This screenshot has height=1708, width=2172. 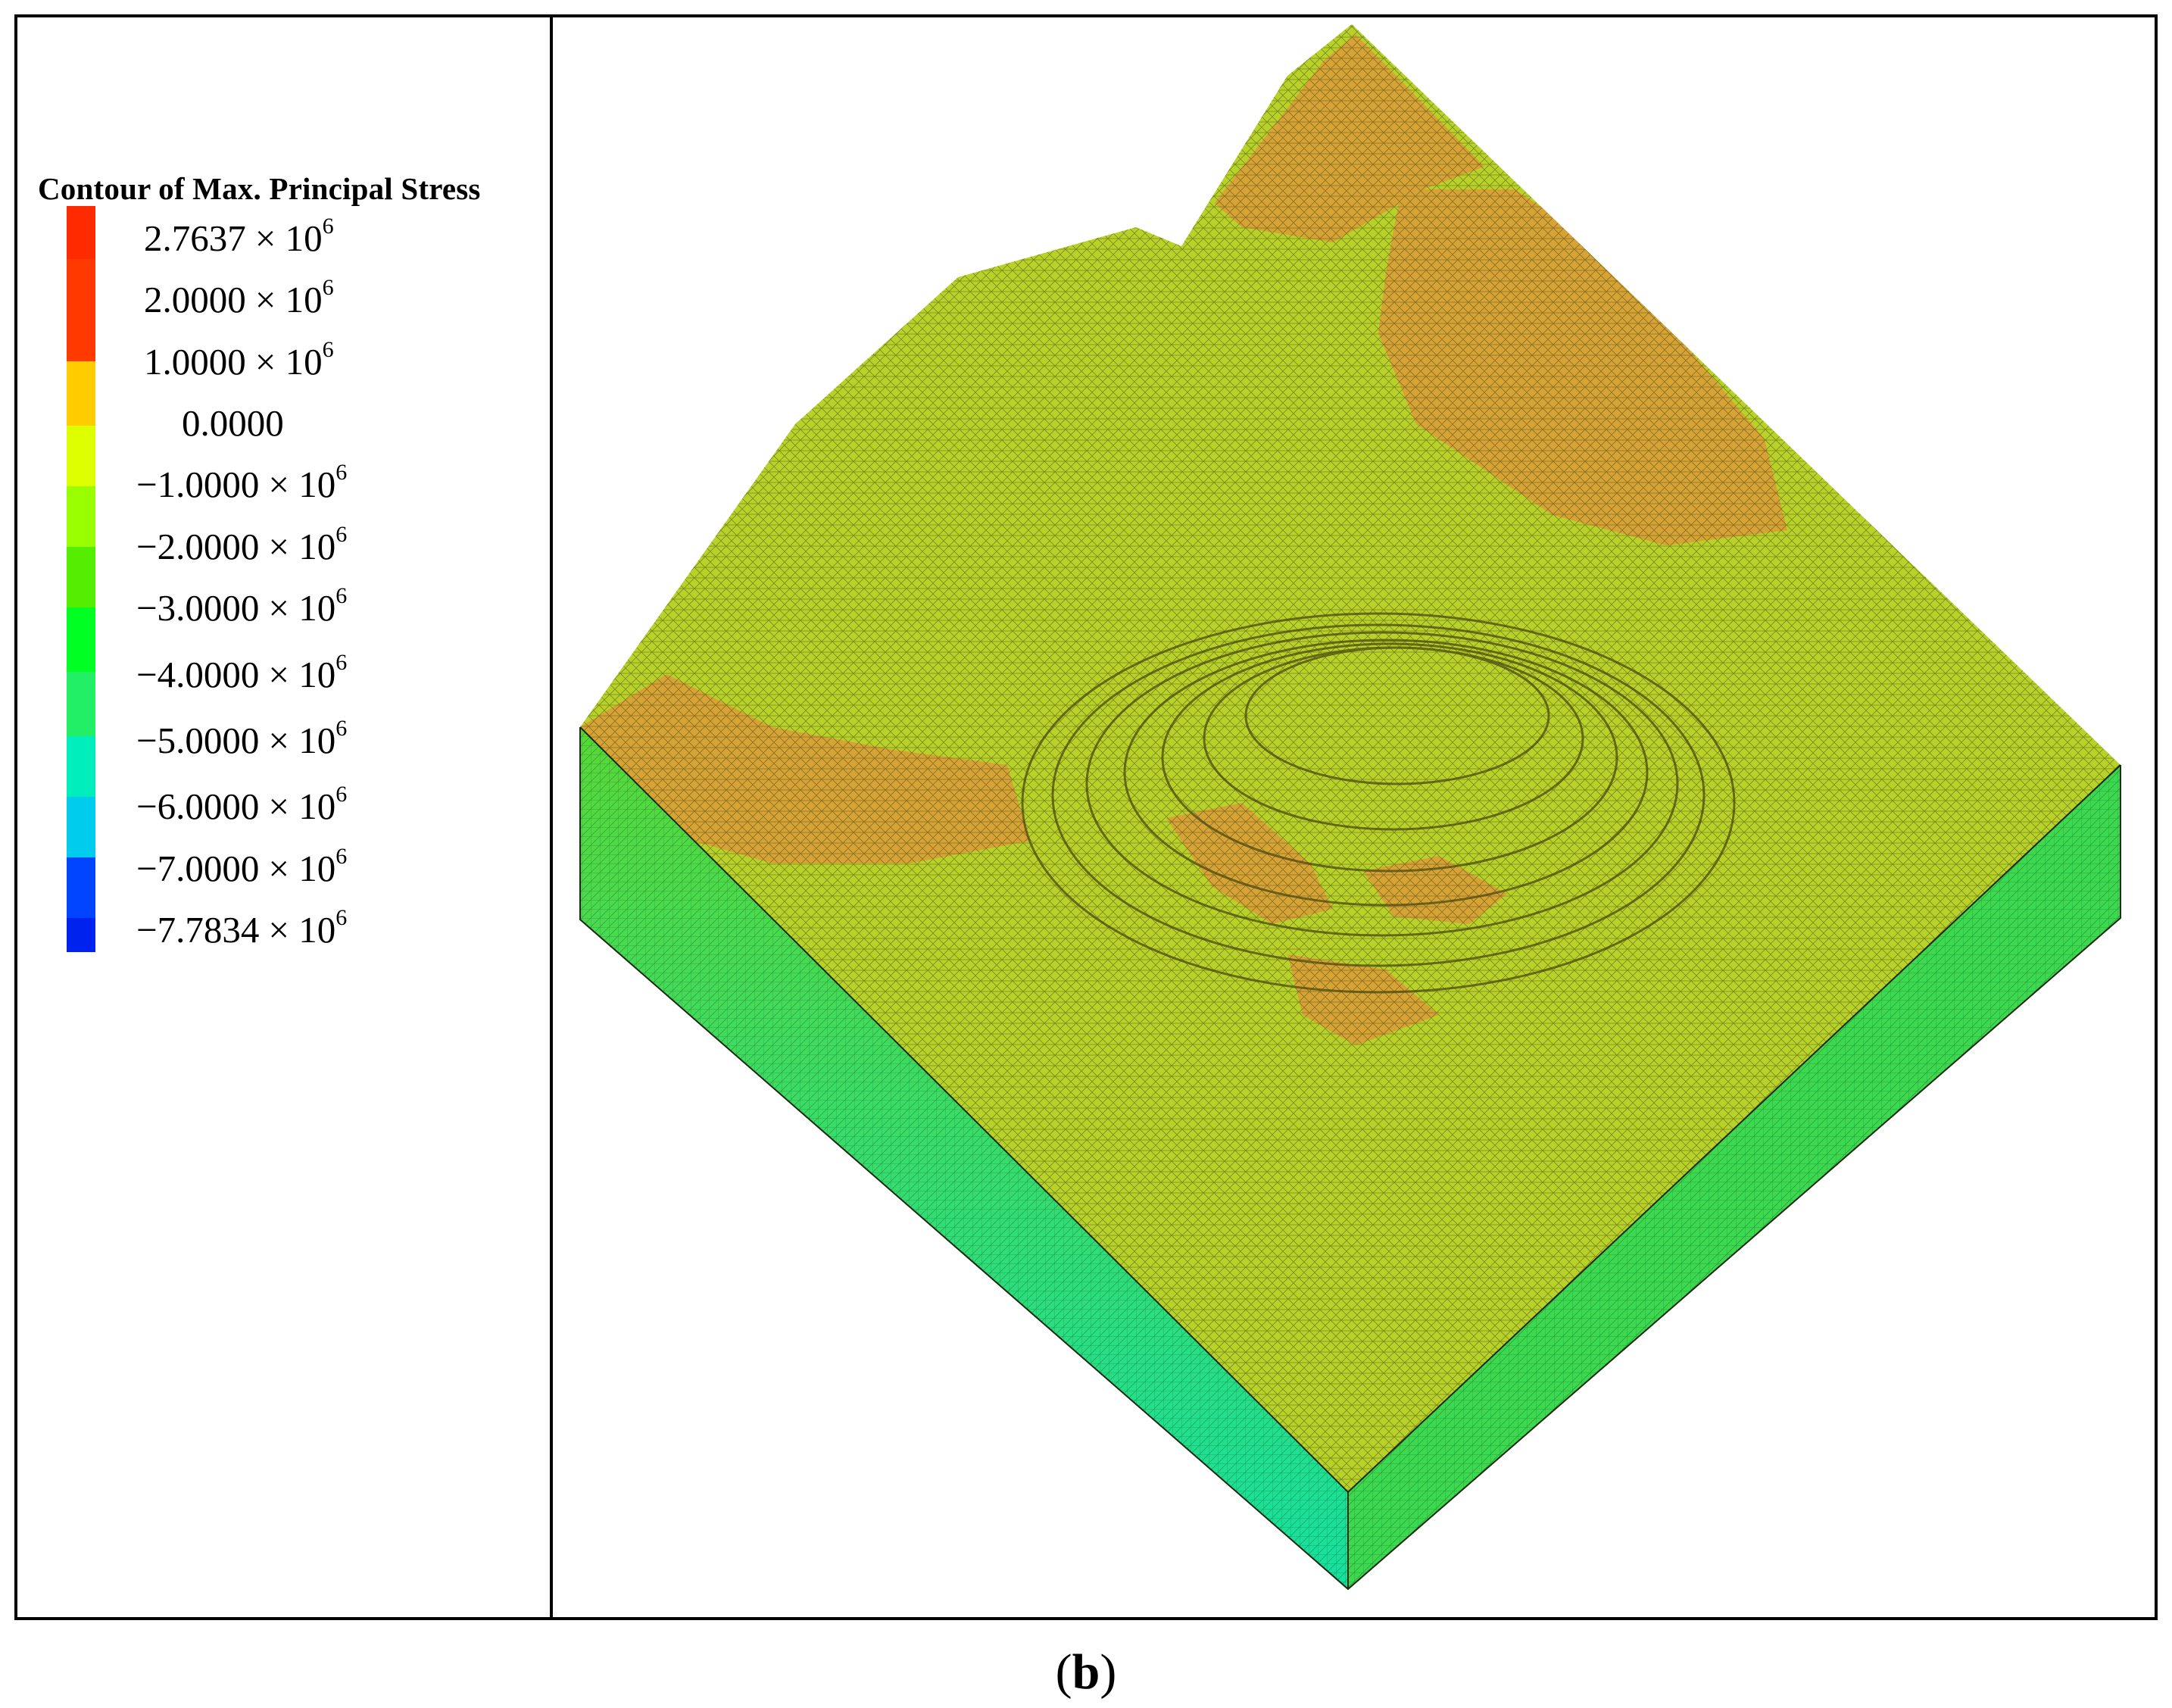 I want to click on colorbar-tick-label: −7.0000 × 10⁶, so click(x=242, y=867).